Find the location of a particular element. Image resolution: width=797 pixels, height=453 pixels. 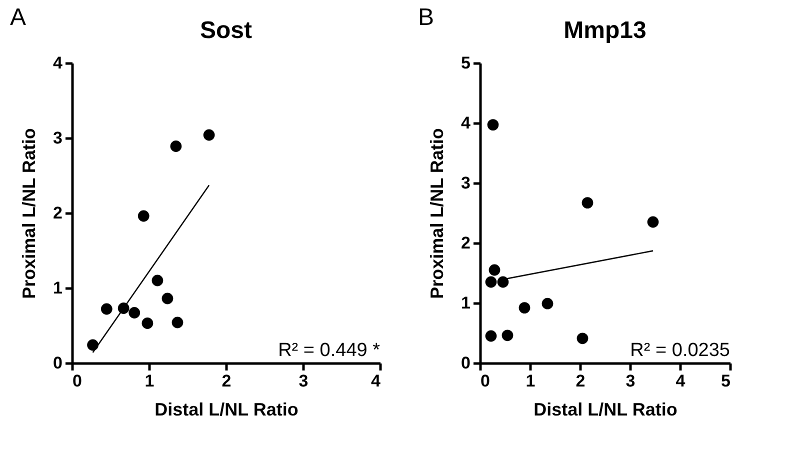

annotation: R² = 0.0235 is located at coordinates (680, 350).